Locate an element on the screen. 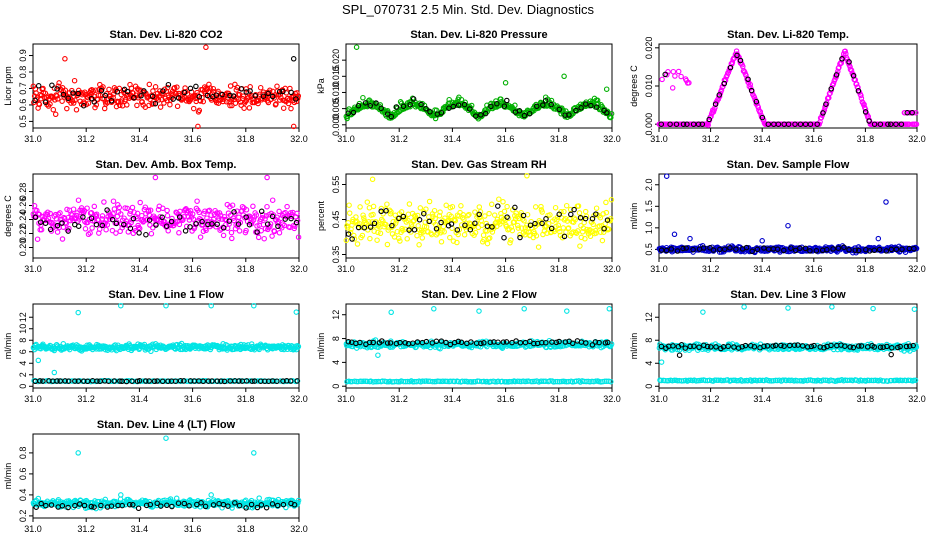  x-tick-label: 31.6 is located at coordinates (193, 529).